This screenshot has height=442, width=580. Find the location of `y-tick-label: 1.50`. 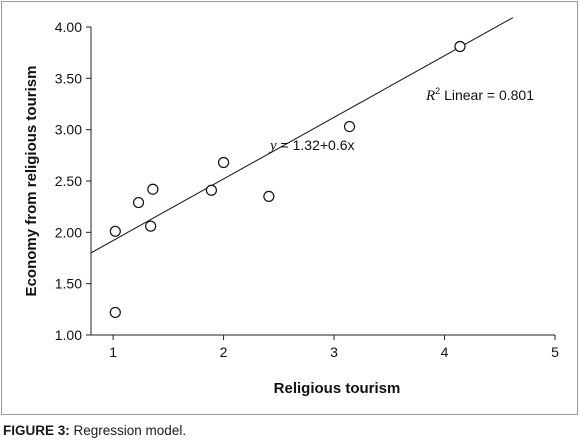

y-tick-label: 1.50 is located at coordinates (68, 284).